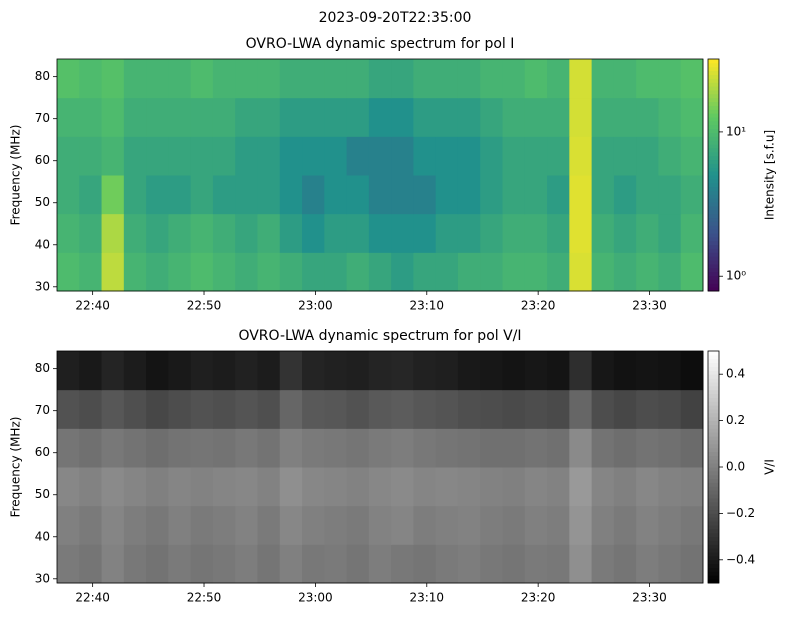  Describe the element at coordinates (736, 131) in the screenshot. I see `colorbar-tick-label: 10¹` at that location.